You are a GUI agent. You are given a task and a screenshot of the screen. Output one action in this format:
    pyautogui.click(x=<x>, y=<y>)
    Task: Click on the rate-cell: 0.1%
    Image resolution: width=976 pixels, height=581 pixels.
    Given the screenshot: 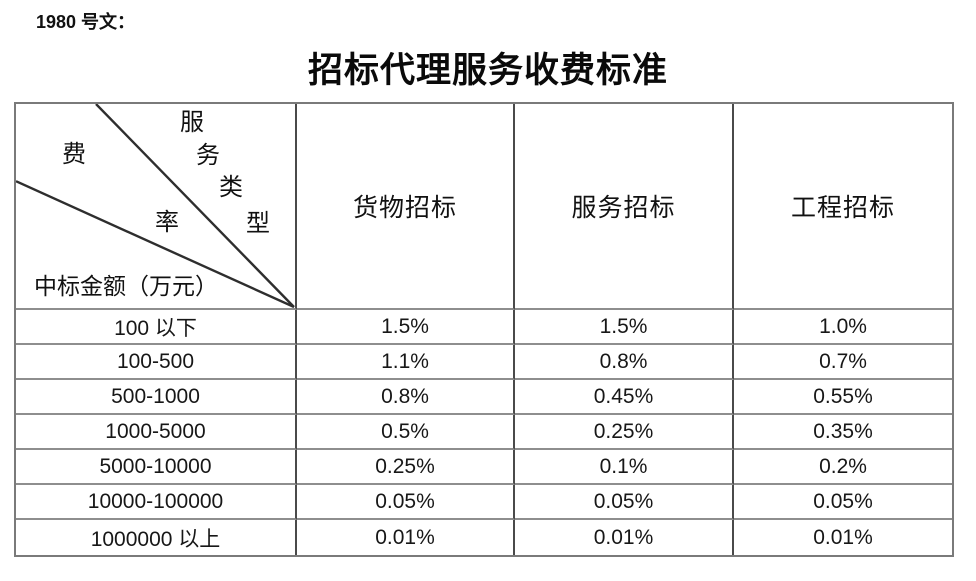 What is the action you would take?
    pyautogui.click(x=624, y=467)
    